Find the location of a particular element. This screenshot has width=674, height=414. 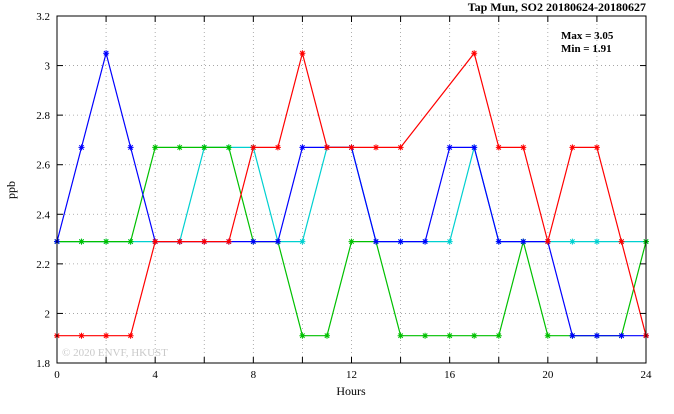

min-annotation: Min = 1.91 is located at coordinates (586, 49).